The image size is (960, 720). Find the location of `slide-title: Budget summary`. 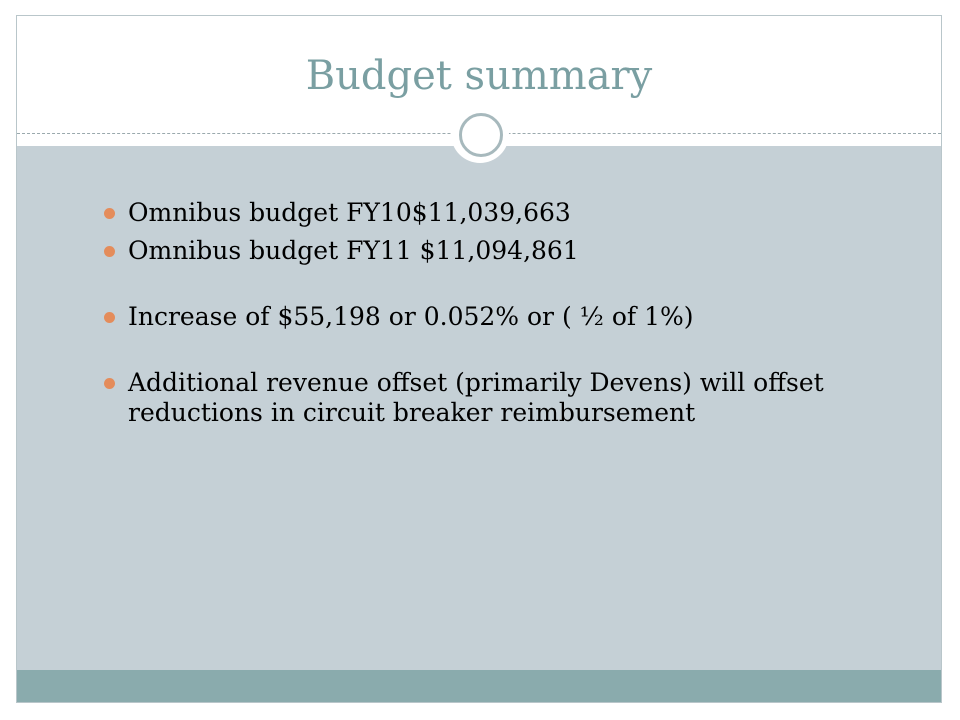

slide-title: Budget summary is located at coordinates (479, 76).